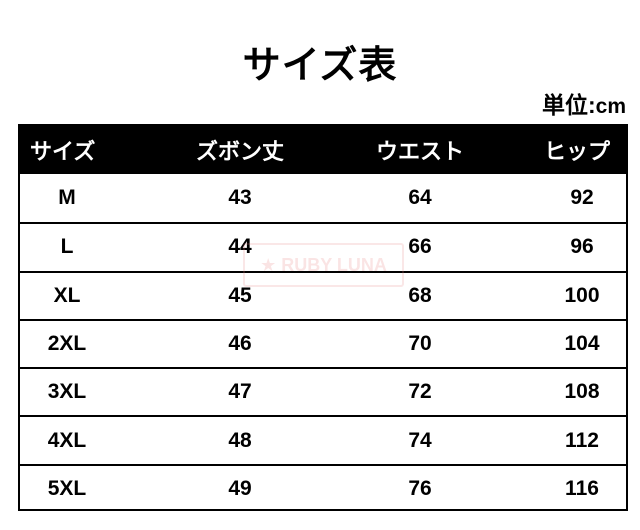 This screenshot has height=530, width=640. I want to click on cell-size: 5XL, so click(67, 488).